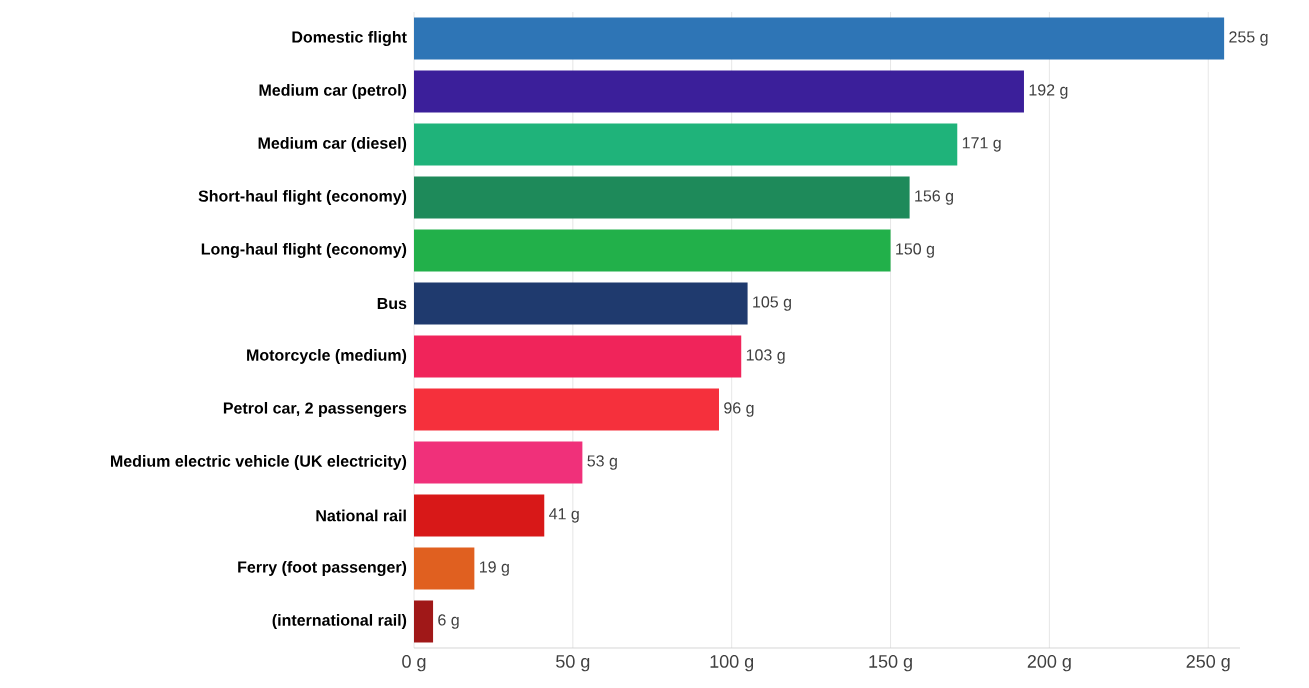 This screenshot has width=1309, height=688. Describe the element at coordinates (302, 197) in the screenshot. I see `y-tick-label: Short-haul flight (economy)` at that location.